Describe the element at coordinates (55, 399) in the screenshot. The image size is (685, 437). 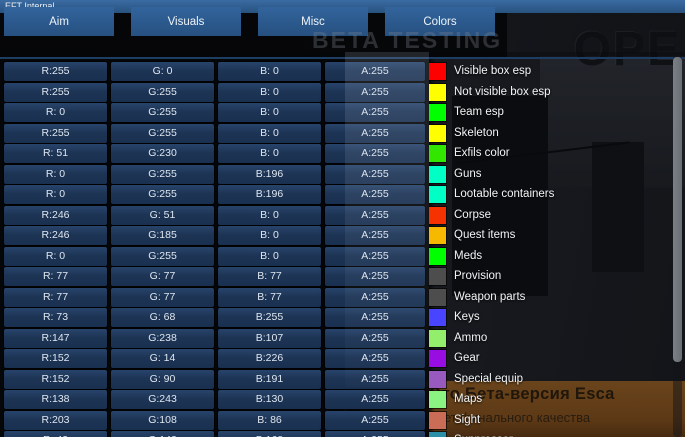
I see `r-field: R:138` at that location.